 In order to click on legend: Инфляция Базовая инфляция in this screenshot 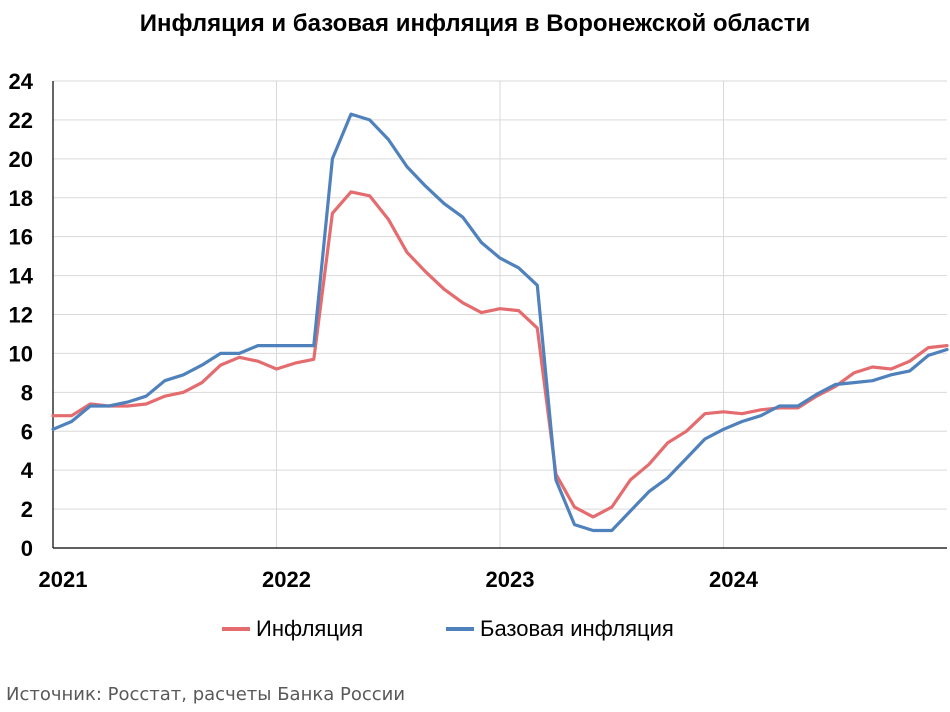, I will do `click(475, 631)`.